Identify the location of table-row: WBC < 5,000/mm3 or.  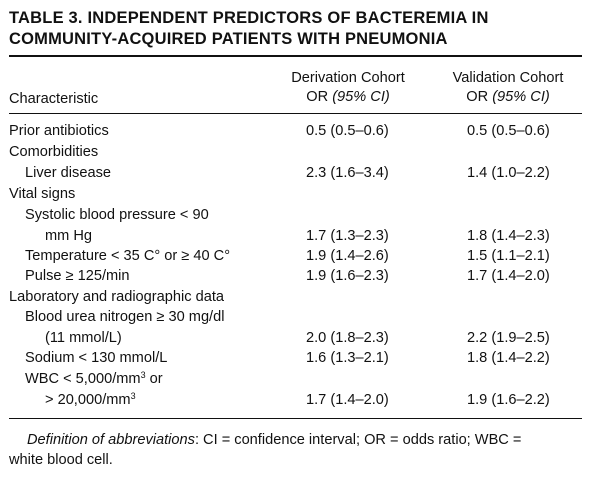
(294, 379).